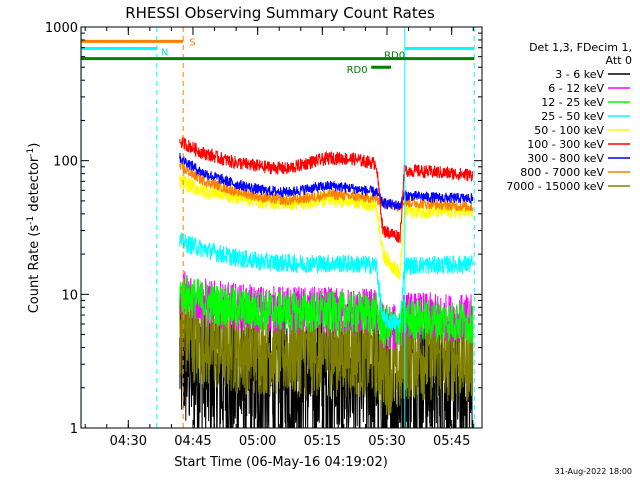 This screenshot has width=640, height=480. Describe the element at coordinates (257, 441) in the screenshot. I see `x-tick-label-3: 05:00` at that location.